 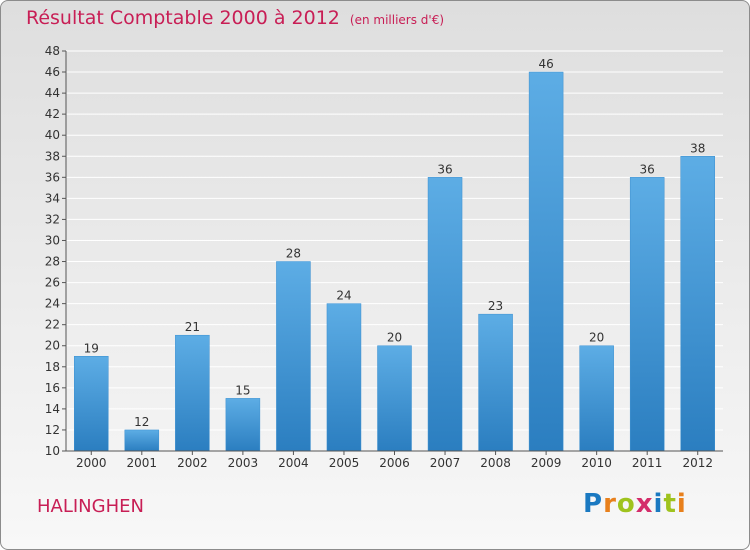 I want to click on y-tick-label: 30, so click(x=52, y=240).